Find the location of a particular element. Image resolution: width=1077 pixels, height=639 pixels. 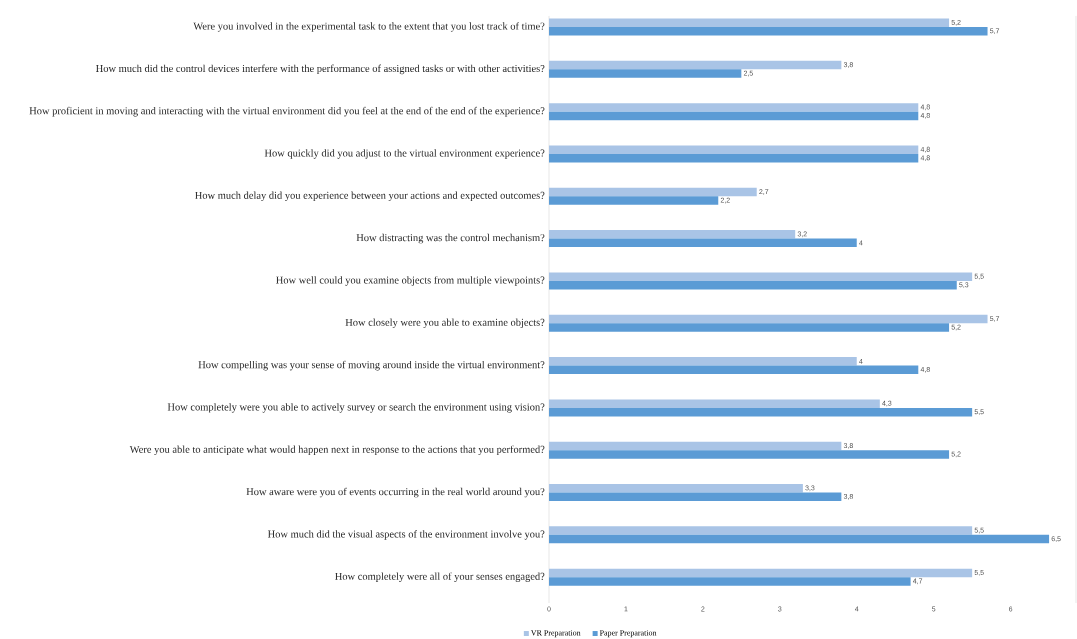

y-tick-label: Were you involved in the experimental task to the extent that you lost track of time? is located at coordinates (369, 27).